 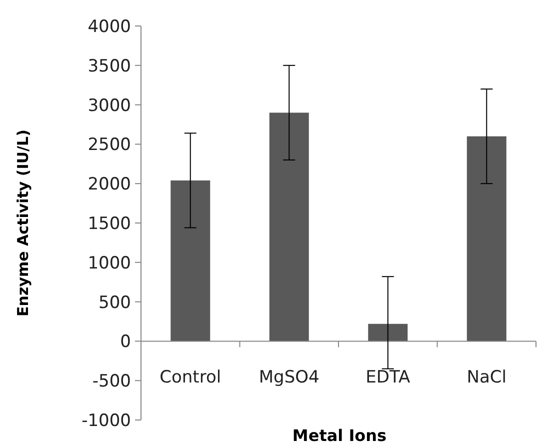 What do you see at coordinates (388, 378) in the screenshot?
I see `x-tick-label: EDTA` at bounding box center [388, 378].